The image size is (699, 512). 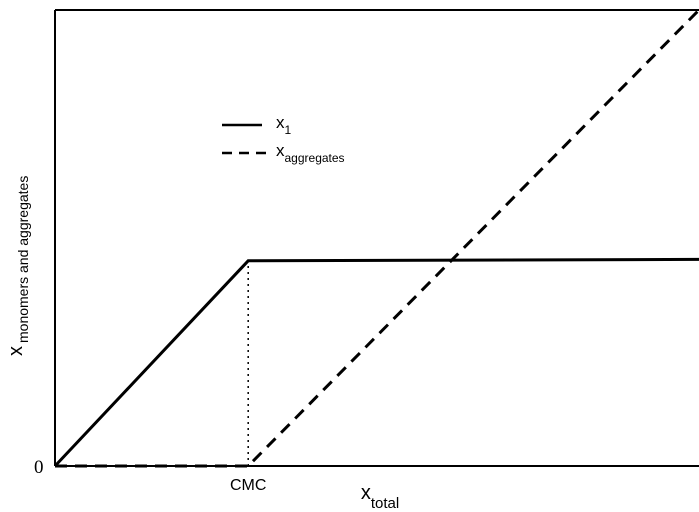 What do you see at coordinates (248, 485) in the screenshot?
I see `x-tick-label-cmc: CMC` at bounding box center [248, 485].